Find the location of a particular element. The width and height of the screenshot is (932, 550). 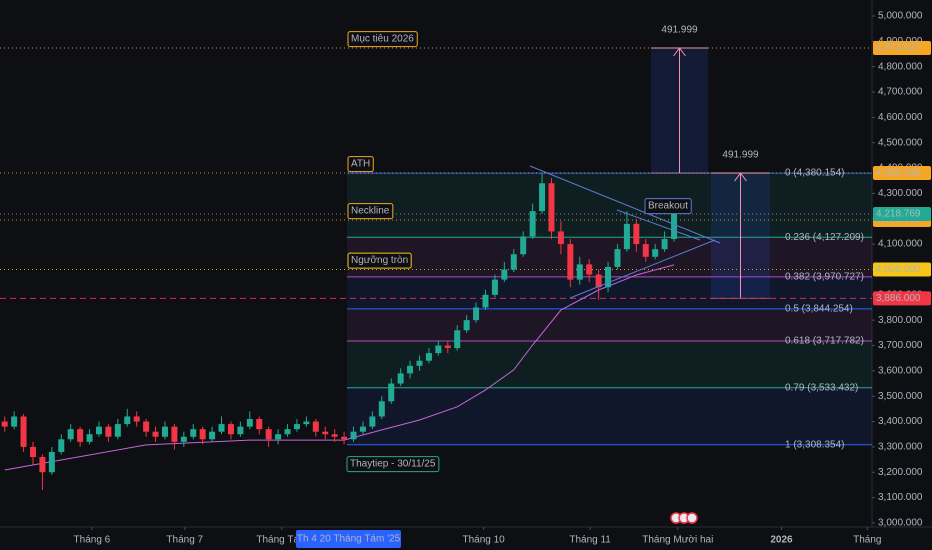

level-label: ATH is located at coordinates (360, 164).